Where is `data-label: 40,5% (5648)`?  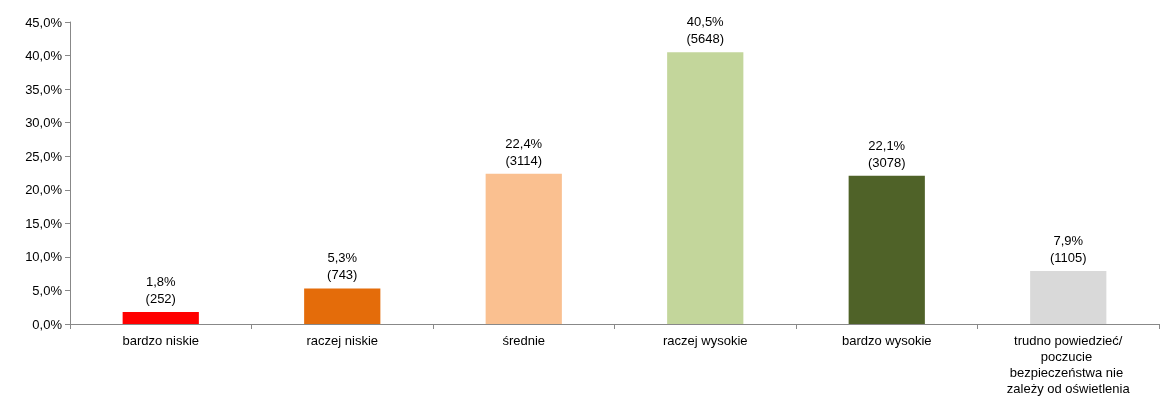
data-label: 40,5% (5648) is located at coordinates (705, 30).